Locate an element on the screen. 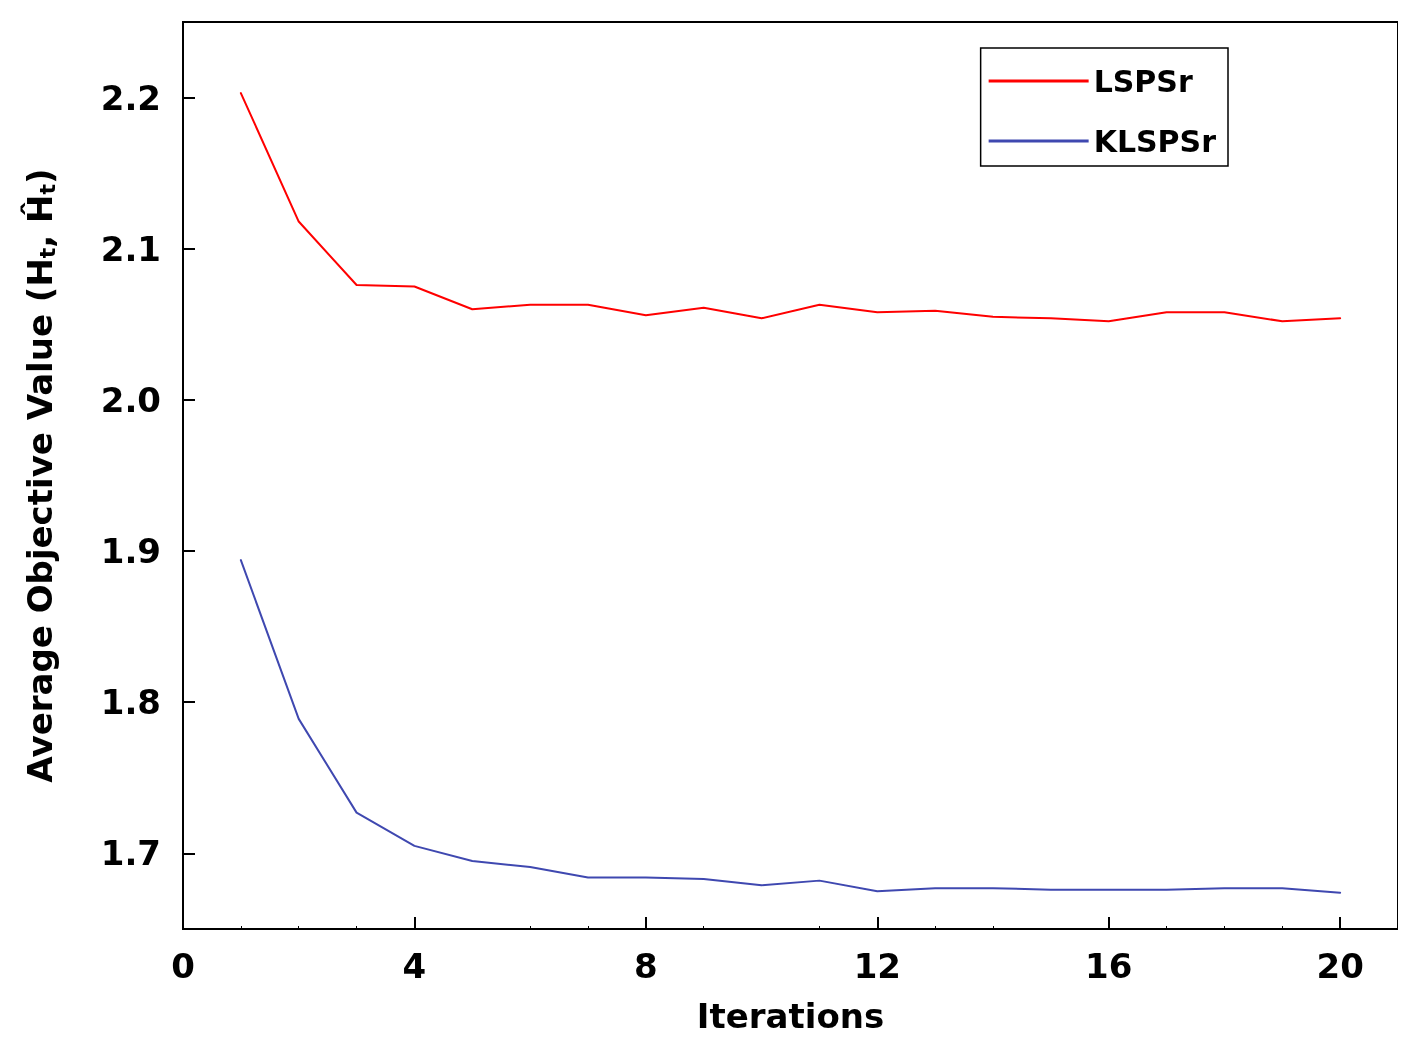  y-tick-label: 2.2 is located at coordinates (130, 97).